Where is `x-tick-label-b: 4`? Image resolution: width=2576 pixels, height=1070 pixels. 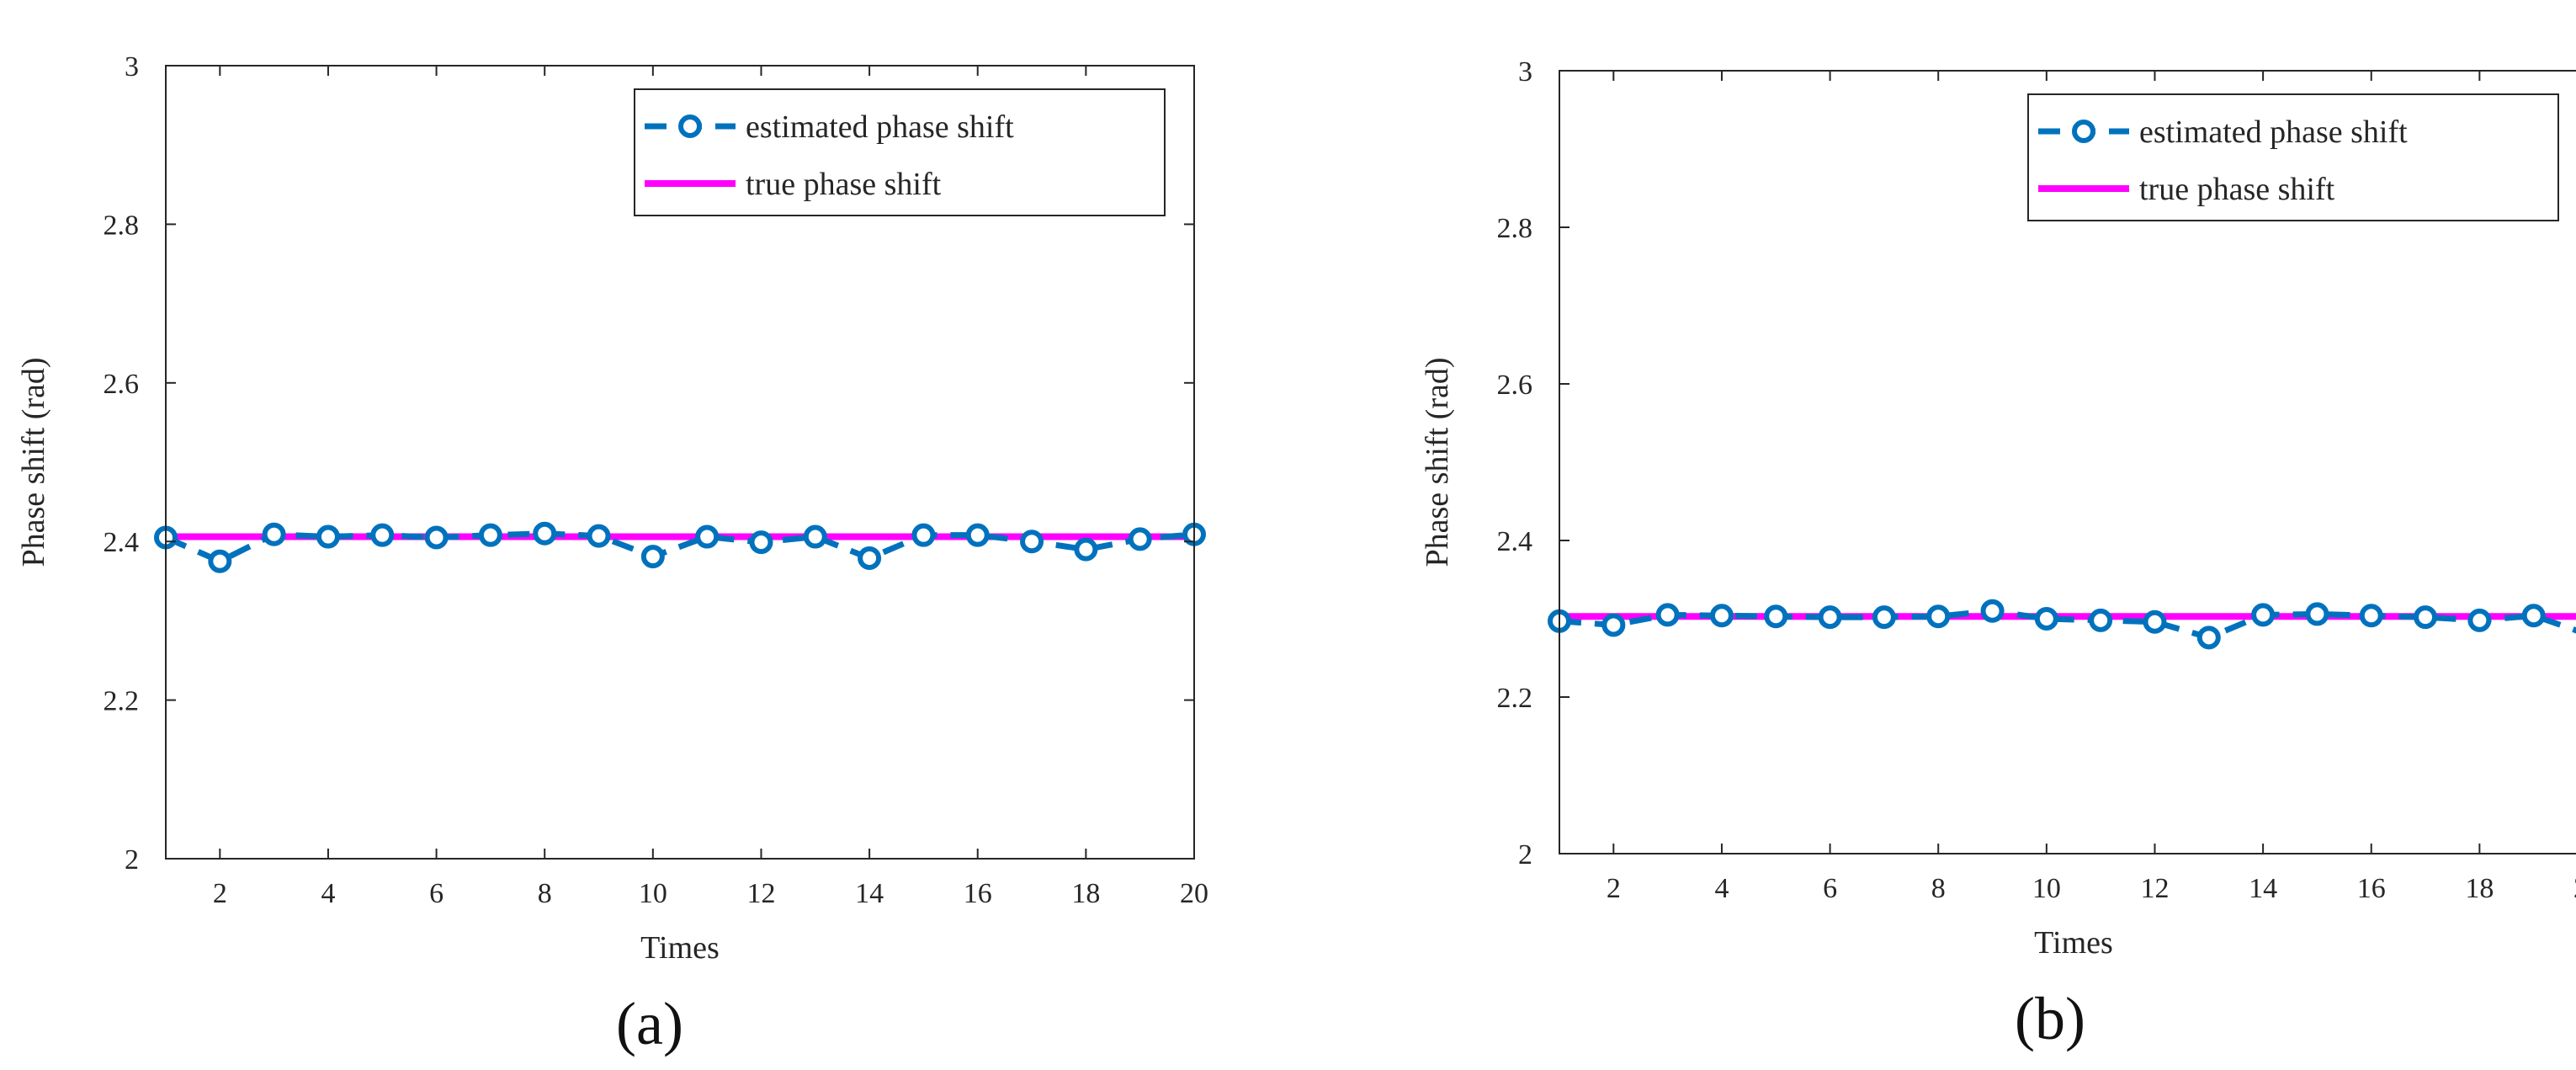
x-tick-label-b: 4 is located at coordinates (1721, 888).